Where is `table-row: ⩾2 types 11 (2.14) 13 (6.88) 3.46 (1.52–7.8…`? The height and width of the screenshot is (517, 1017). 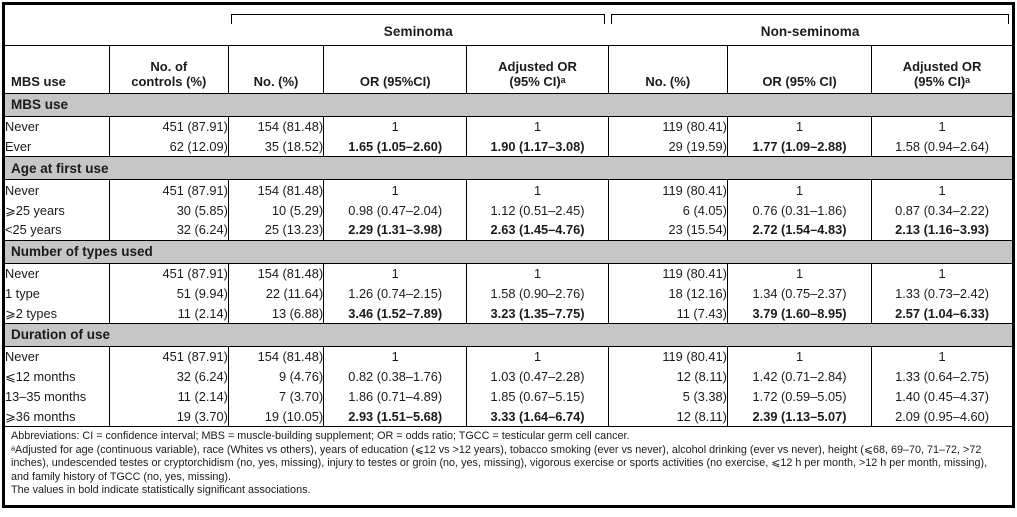 table-row: ⩾2 types 11 (2.14) 13 (6.88) 3.46 (1.52–7.8… is located at coordinates (508, 313).